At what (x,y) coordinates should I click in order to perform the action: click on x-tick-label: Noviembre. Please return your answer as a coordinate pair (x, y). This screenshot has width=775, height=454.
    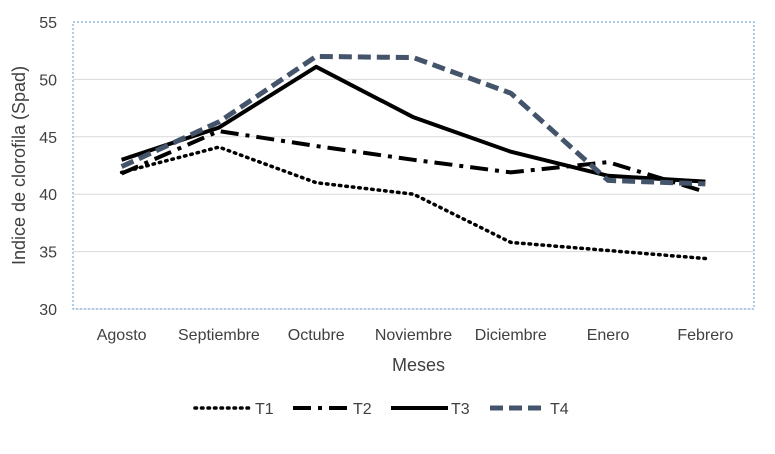
    Looking at the image, I should click on (413, 335).